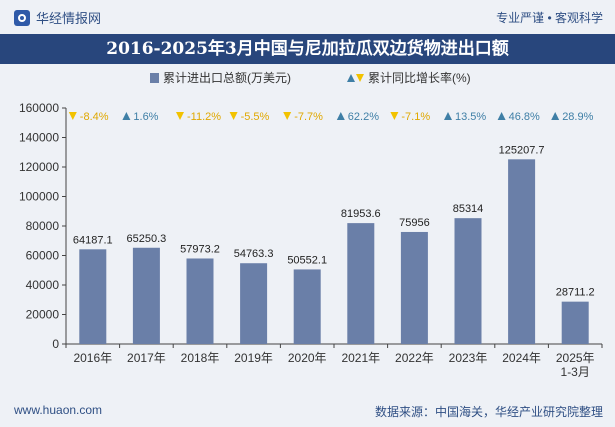 The height and width of the screenshot is (427, 615). Describe the element at coordinates (43, 285) in the screenshot. I see `y-tick-label: 40000` at that location.